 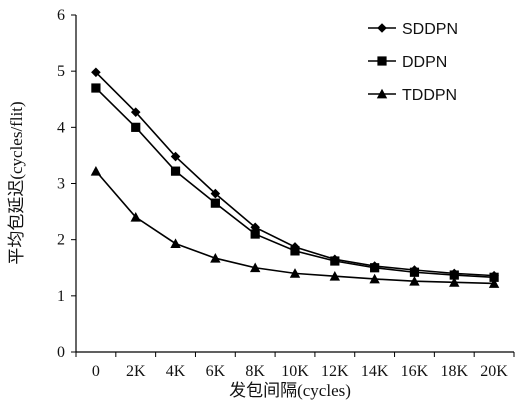 I want to click on y-tick-label: 2, so click(x=61, y=240).